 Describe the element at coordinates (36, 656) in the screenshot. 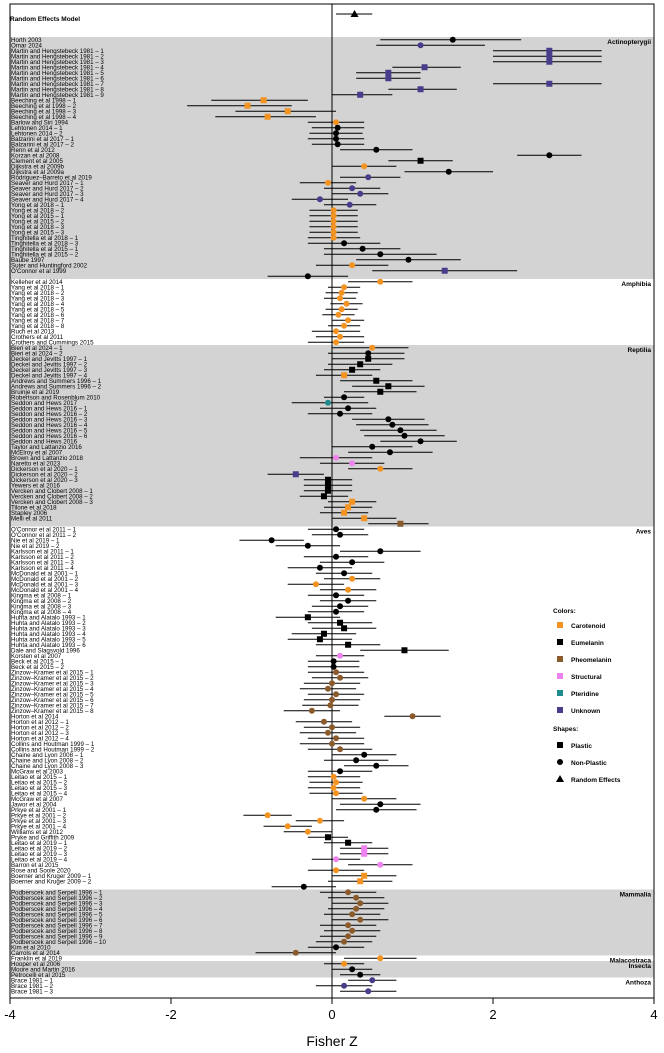

I see `study-label: Korsten et al 2007` at that location.